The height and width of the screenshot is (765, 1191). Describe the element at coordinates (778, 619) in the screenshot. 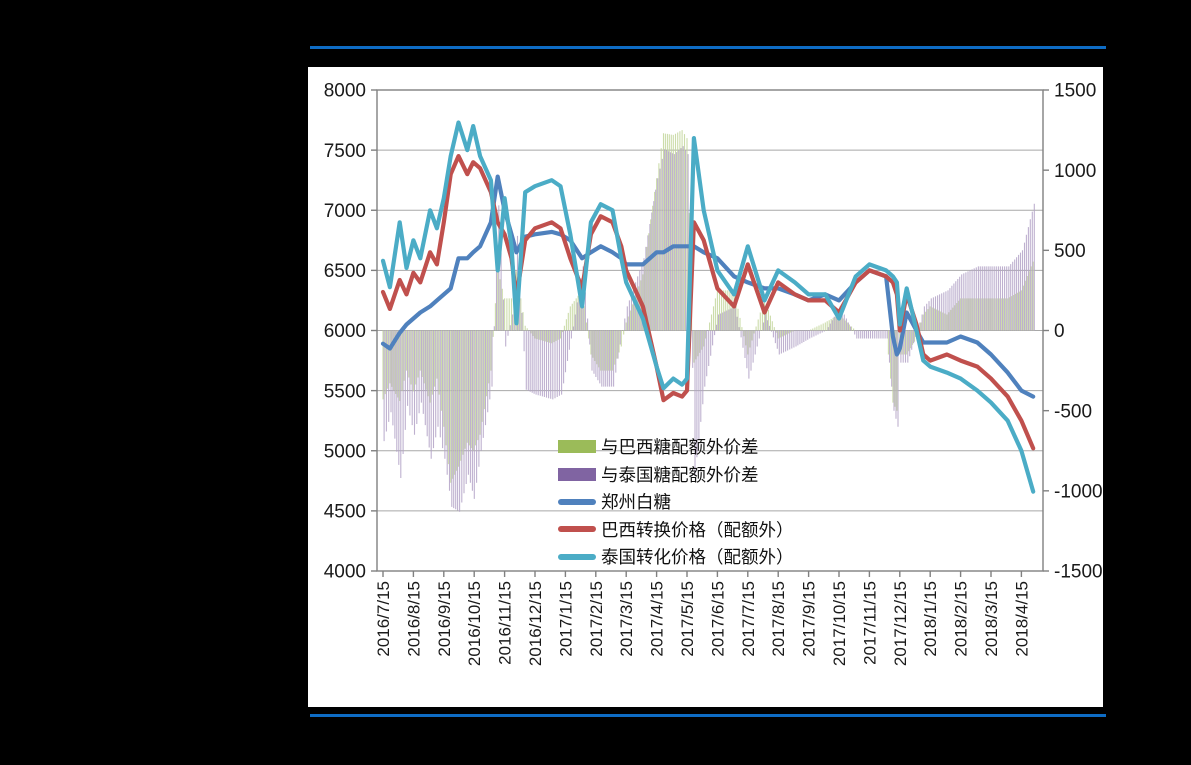

I see `x-axis-label: 2017/8/15` at that location.